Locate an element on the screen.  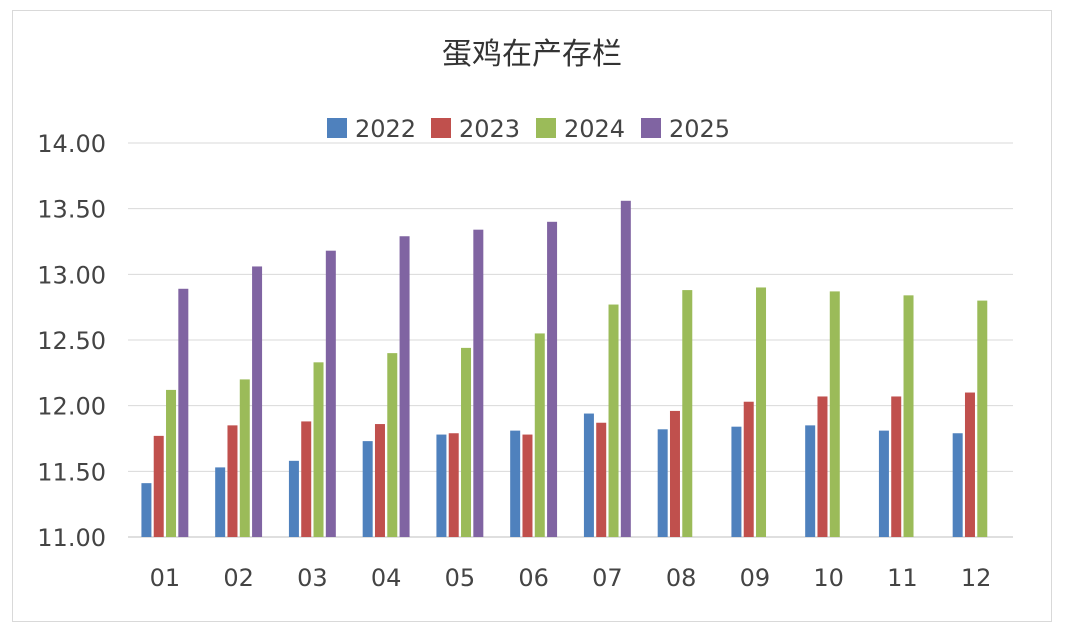
legend-label: 2025 is located at coordinates (699, 129).